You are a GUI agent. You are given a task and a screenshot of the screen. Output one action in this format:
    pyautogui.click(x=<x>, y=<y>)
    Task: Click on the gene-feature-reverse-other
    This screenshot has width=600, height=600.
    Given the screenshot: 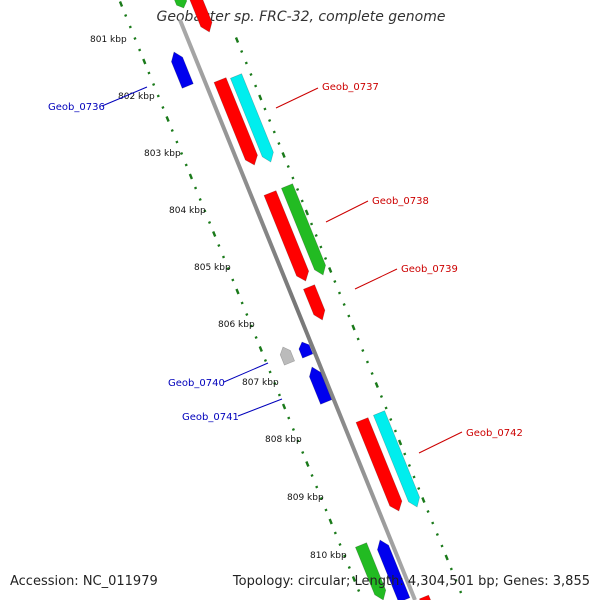 What is the action you would take?
    pyautogui.click(x=287, y=356)
    